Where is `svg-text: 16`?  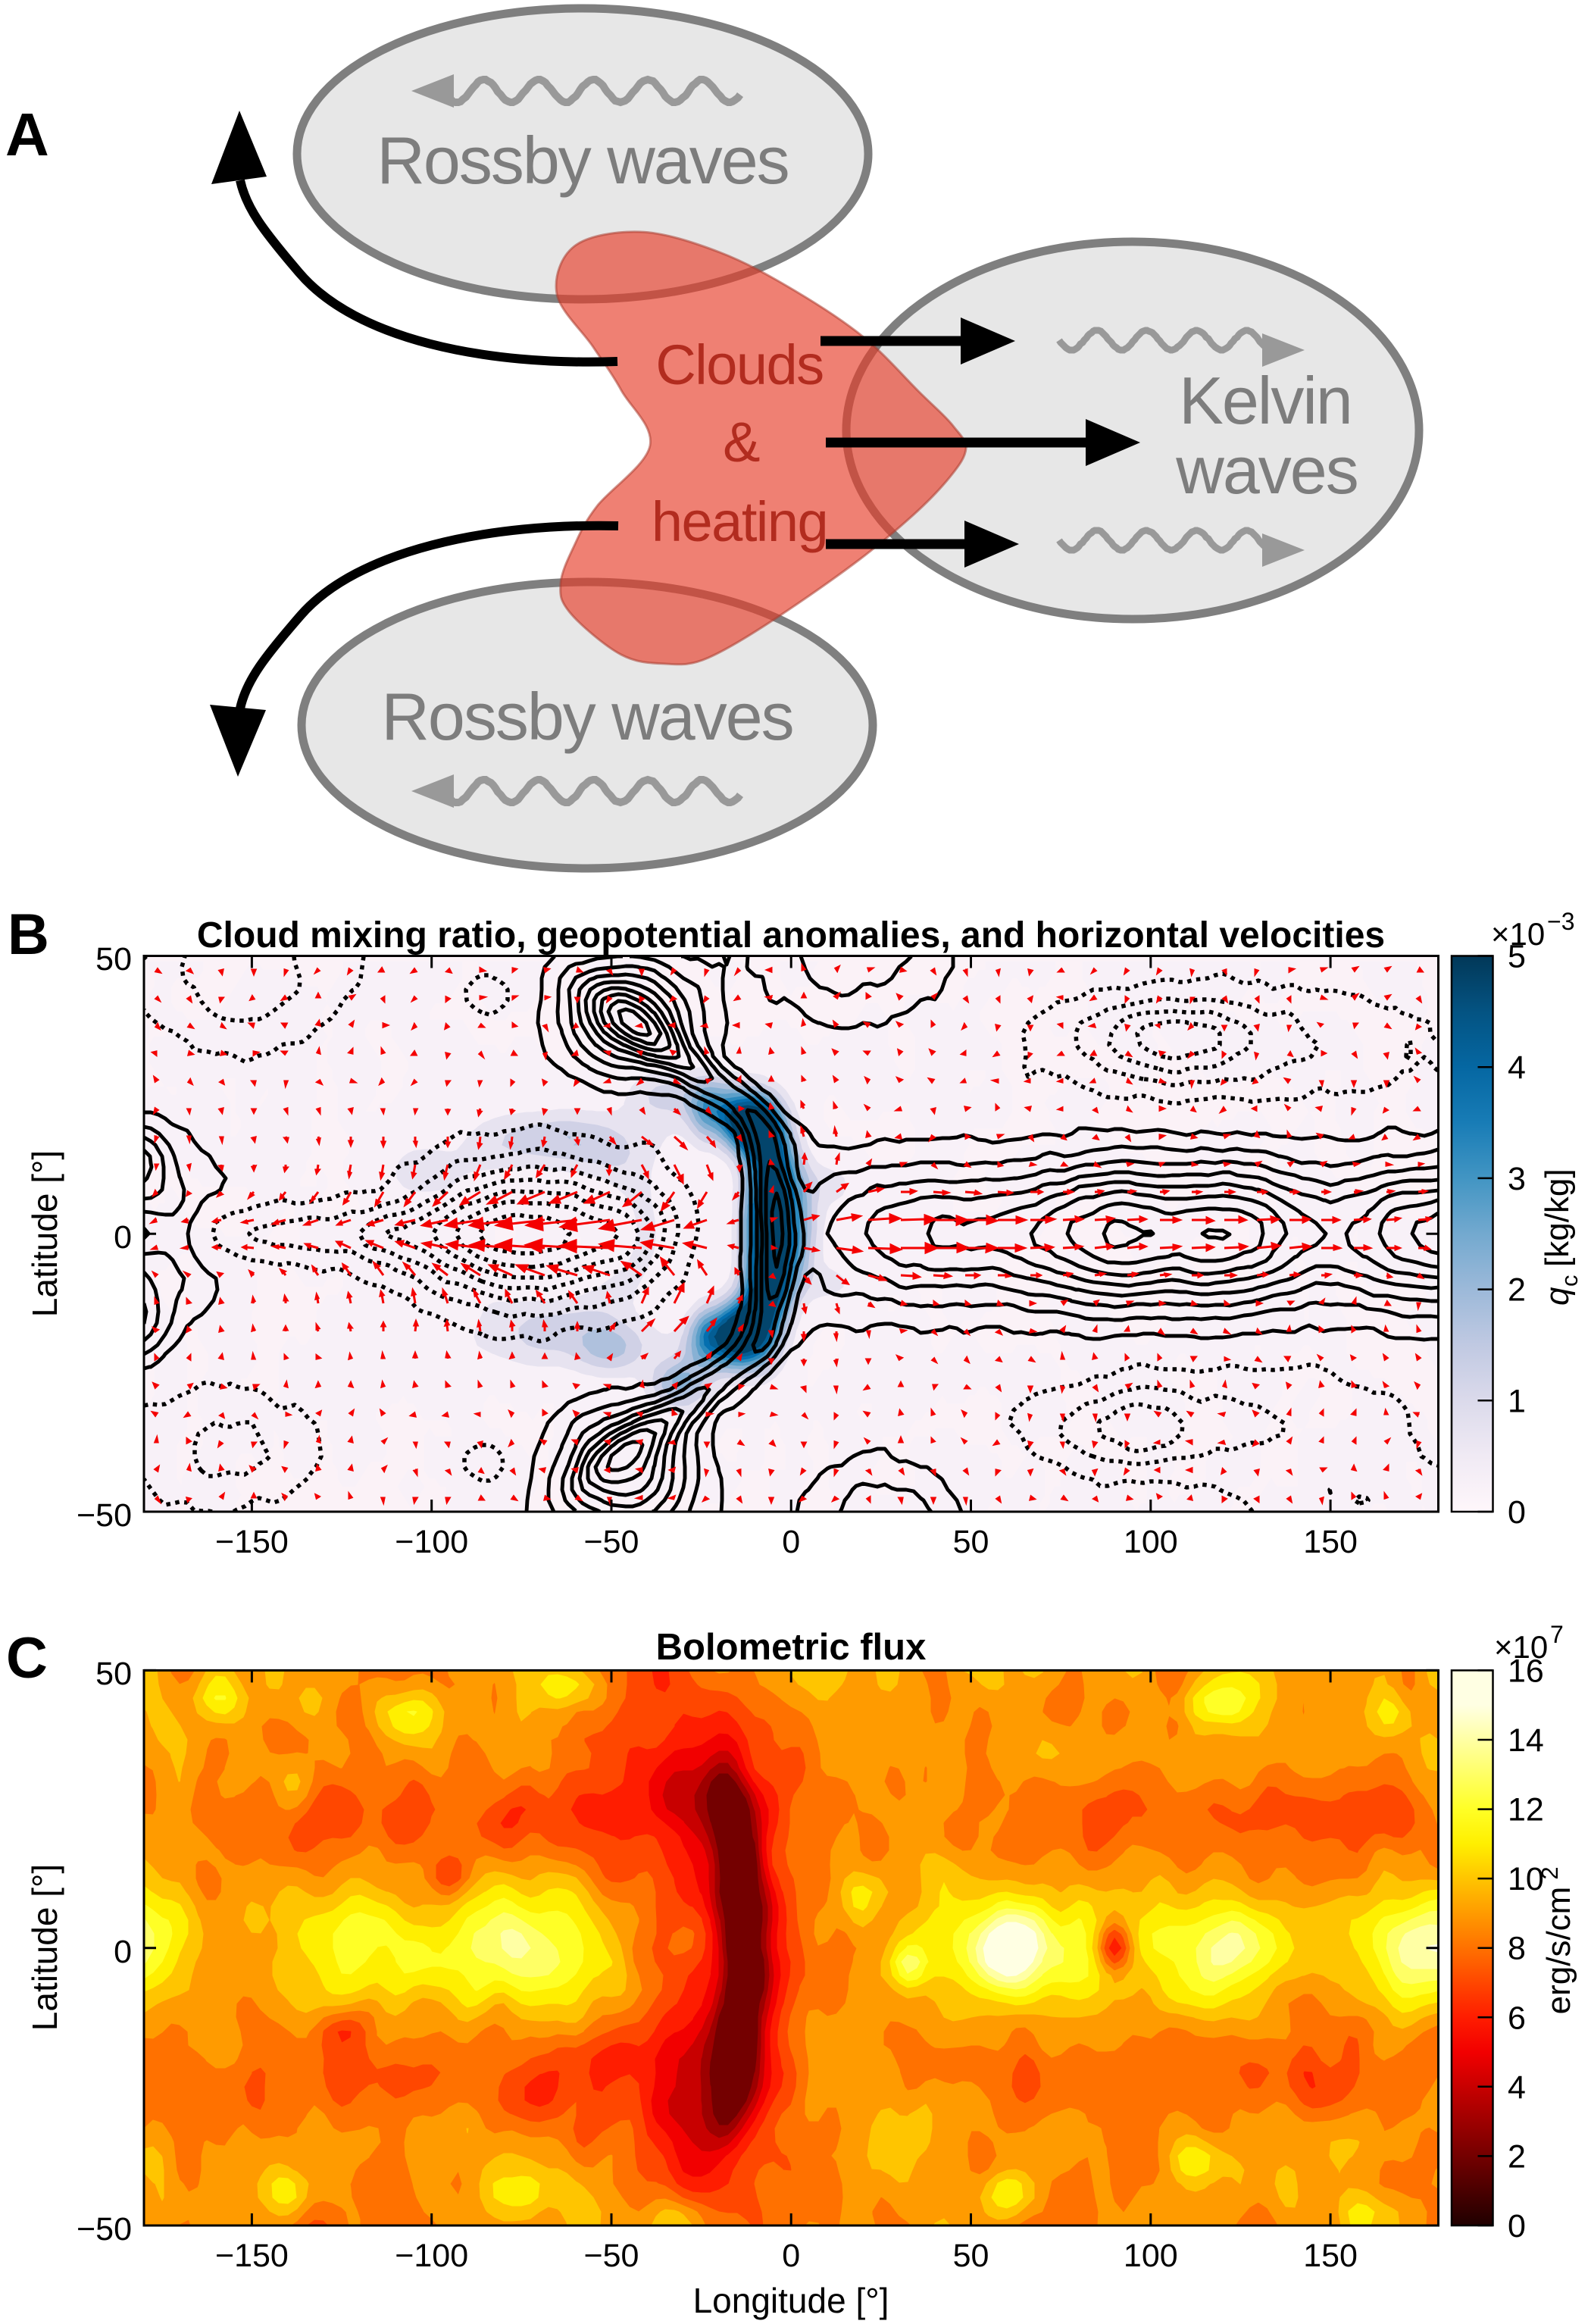
svg-text: 16 is located at coordinates (1526, 1671).